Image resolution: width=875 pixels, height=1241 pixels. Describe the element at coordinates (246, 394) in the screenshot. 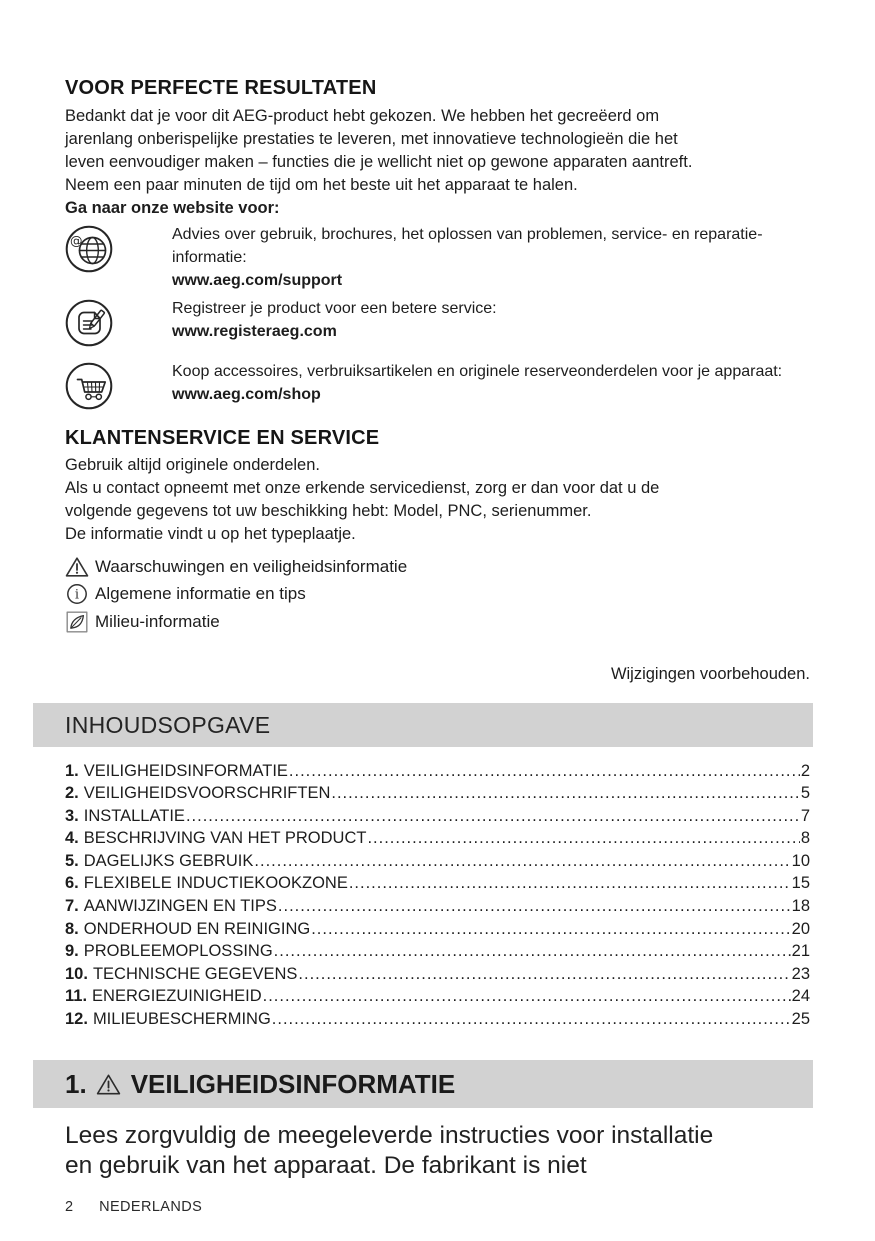

I see `shop-url-link: www.aeg.com/shop` at that location.